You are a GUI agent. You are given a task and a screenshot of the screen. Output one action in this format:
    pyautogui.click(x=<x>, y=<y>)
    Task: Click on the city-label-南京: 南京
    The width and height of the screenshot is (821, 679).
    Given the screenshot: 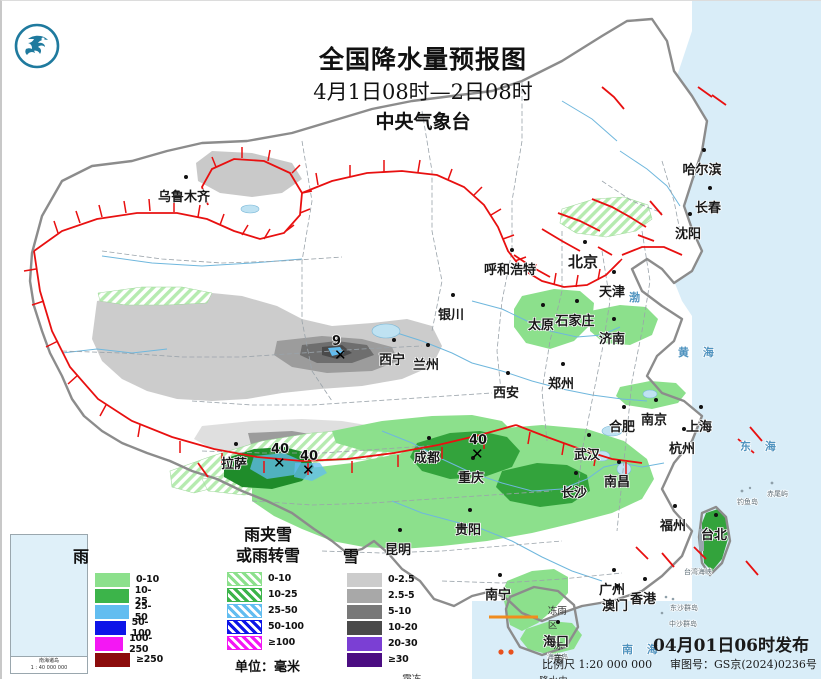 What is the action you would take?
    pyautogui.click(x=654, y=420)
    